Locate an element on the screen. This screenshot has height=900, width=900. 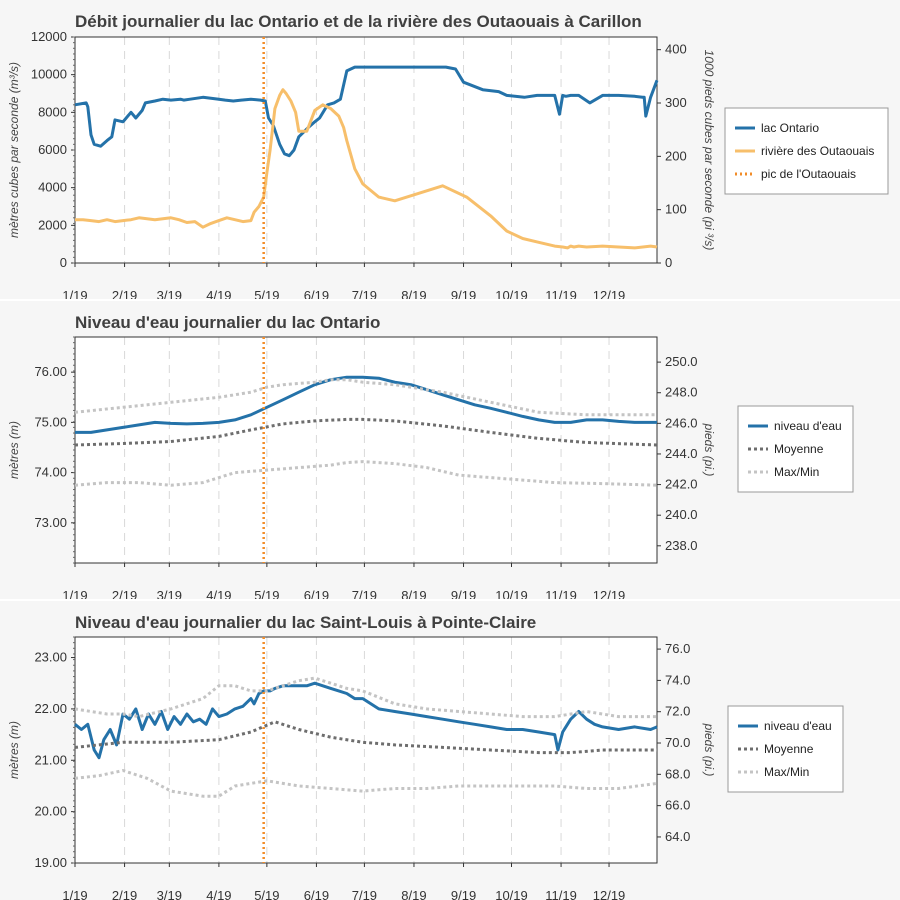
y2-tick-label: 238.0 is located at coordinates (681, 545).